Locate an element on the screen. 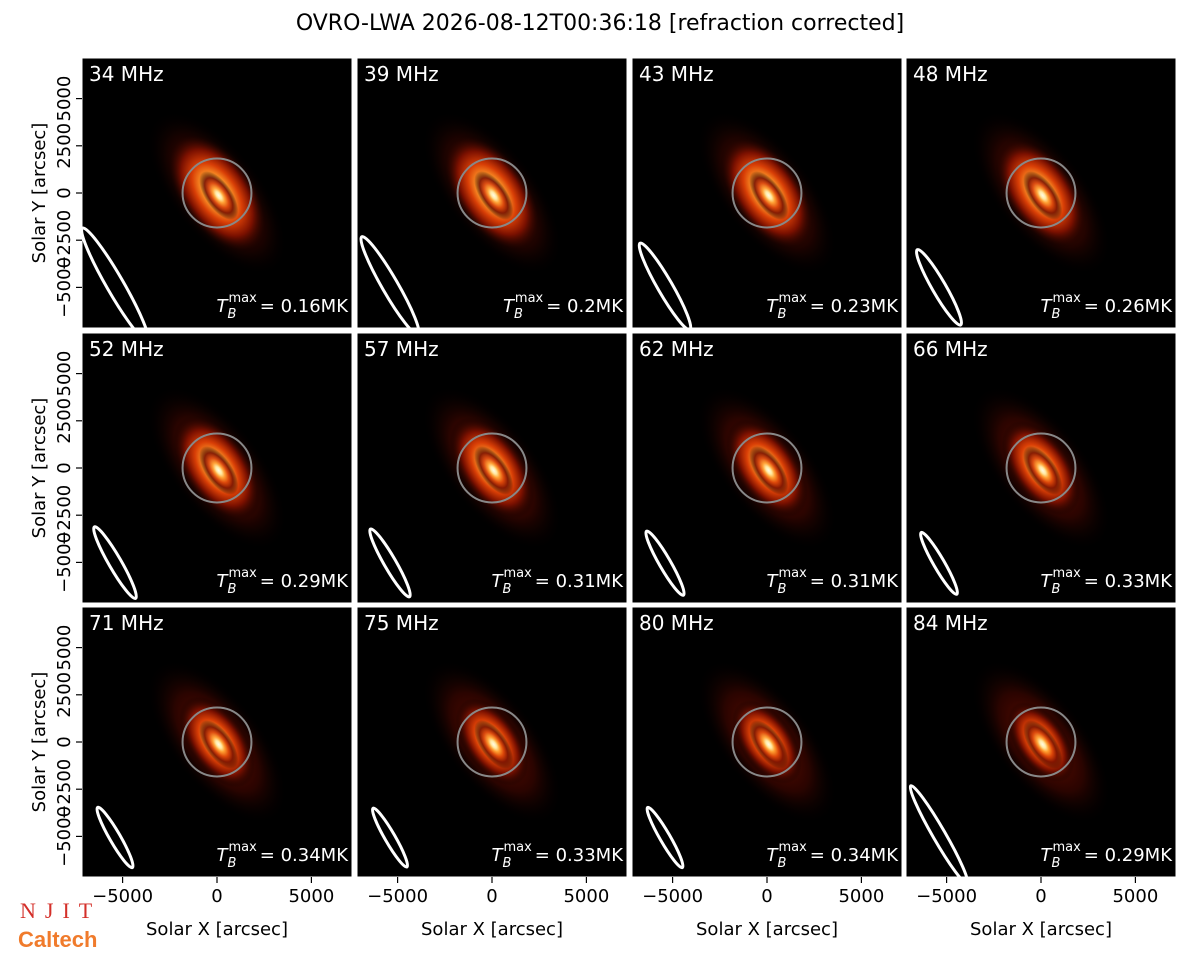 This screenshot has width=1200, height=975. panel: 62 MHz TBmax = 0.31MK is located at coordinates (767, 468).